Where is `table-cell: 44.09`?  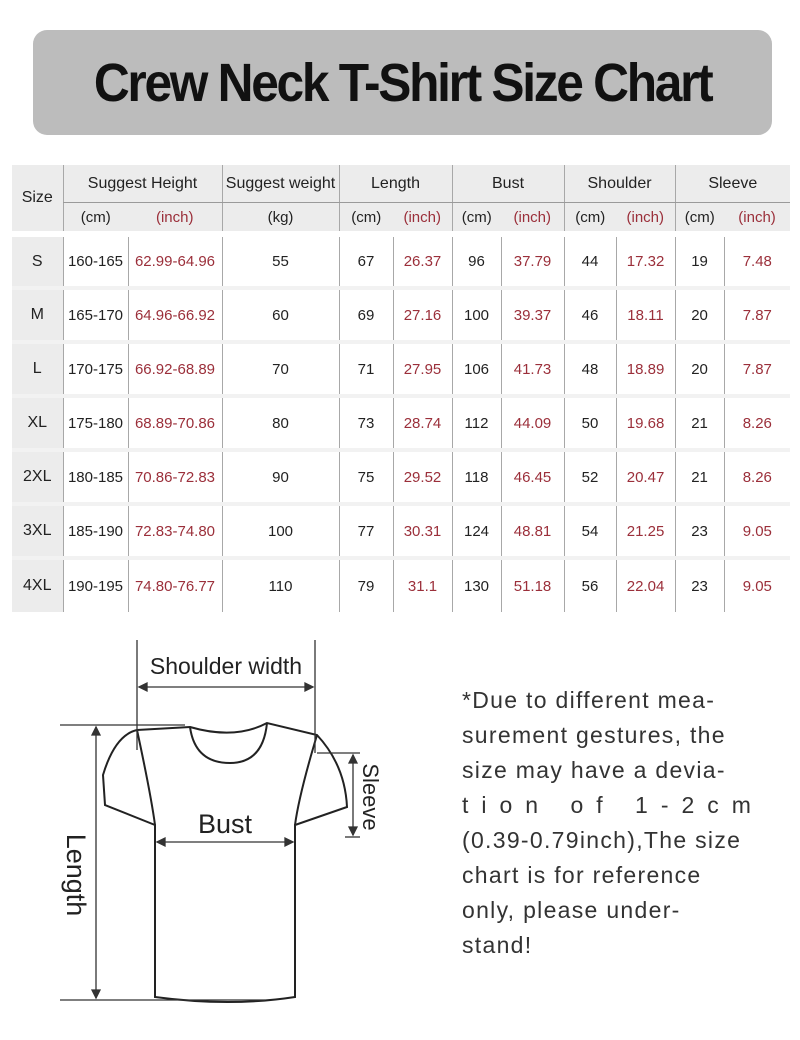 table-cell: 44.09 is located at coordinates (532, 422).